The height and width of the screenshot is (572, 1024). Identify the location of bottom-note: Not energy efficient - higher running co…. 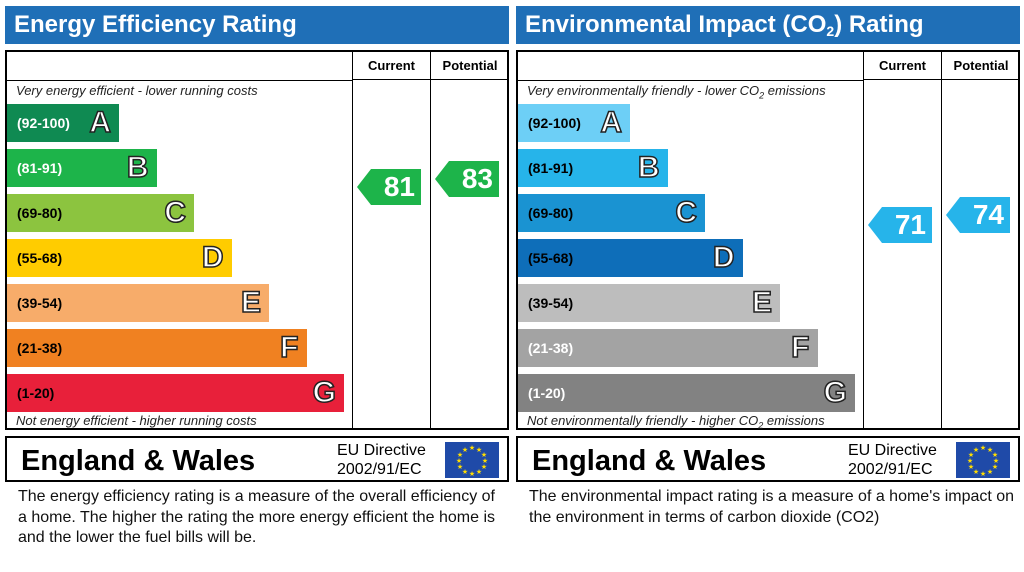
(136, 420).